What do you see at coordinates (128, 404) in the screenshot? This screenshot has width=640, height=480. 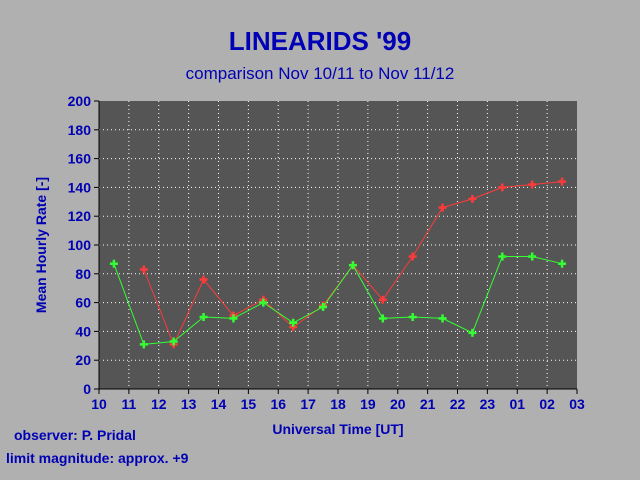 I see `x-tick-label: 11` at bounding box center [128, 404].